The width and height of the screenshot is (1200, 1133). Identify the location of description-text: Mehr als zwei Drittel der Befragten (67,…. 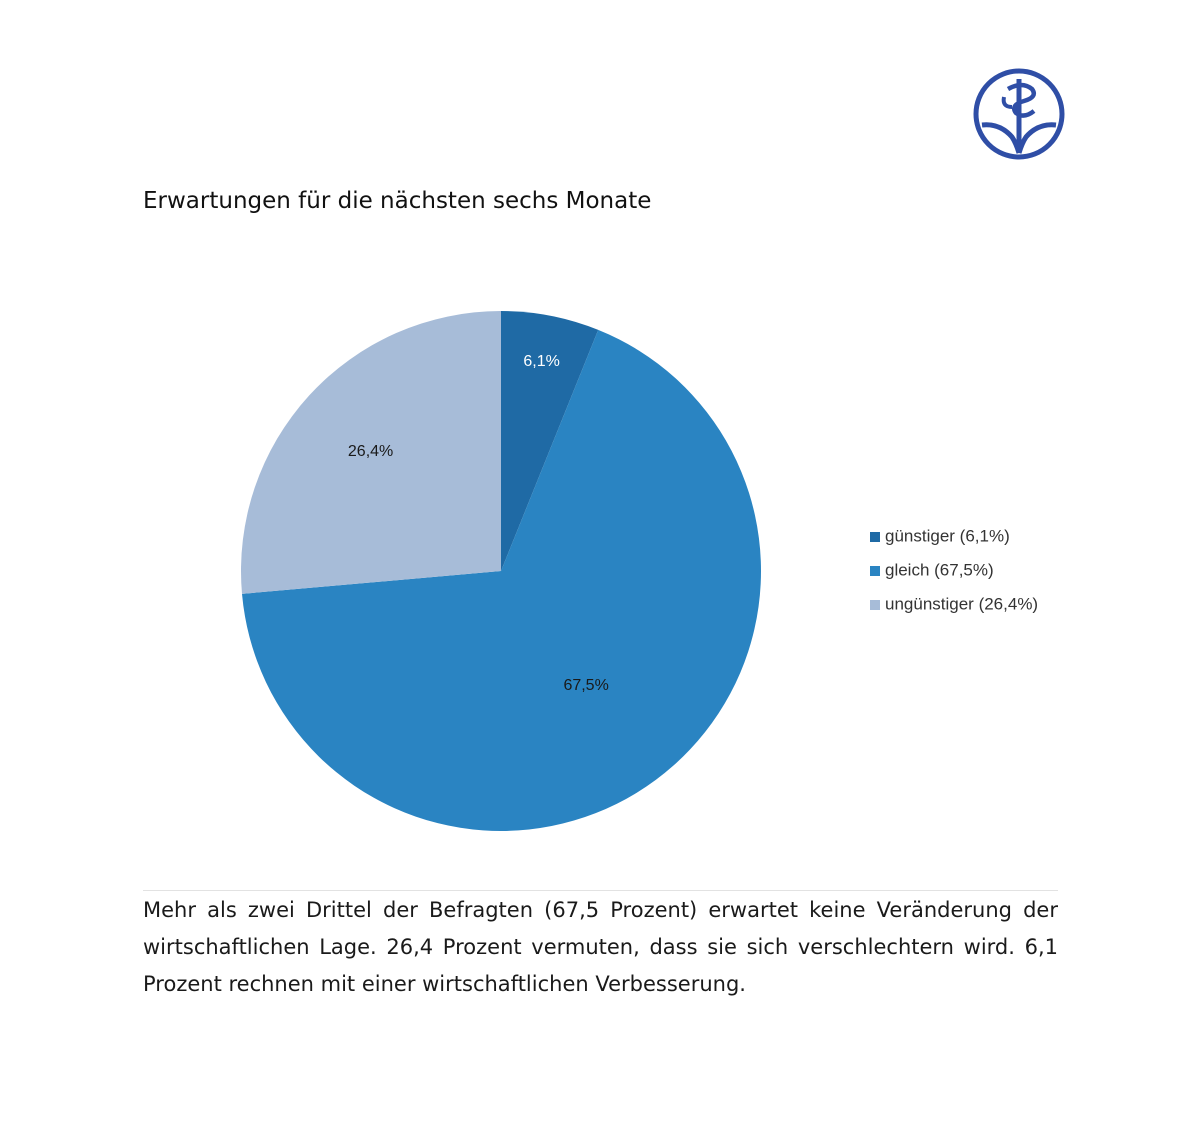
(600, 947).